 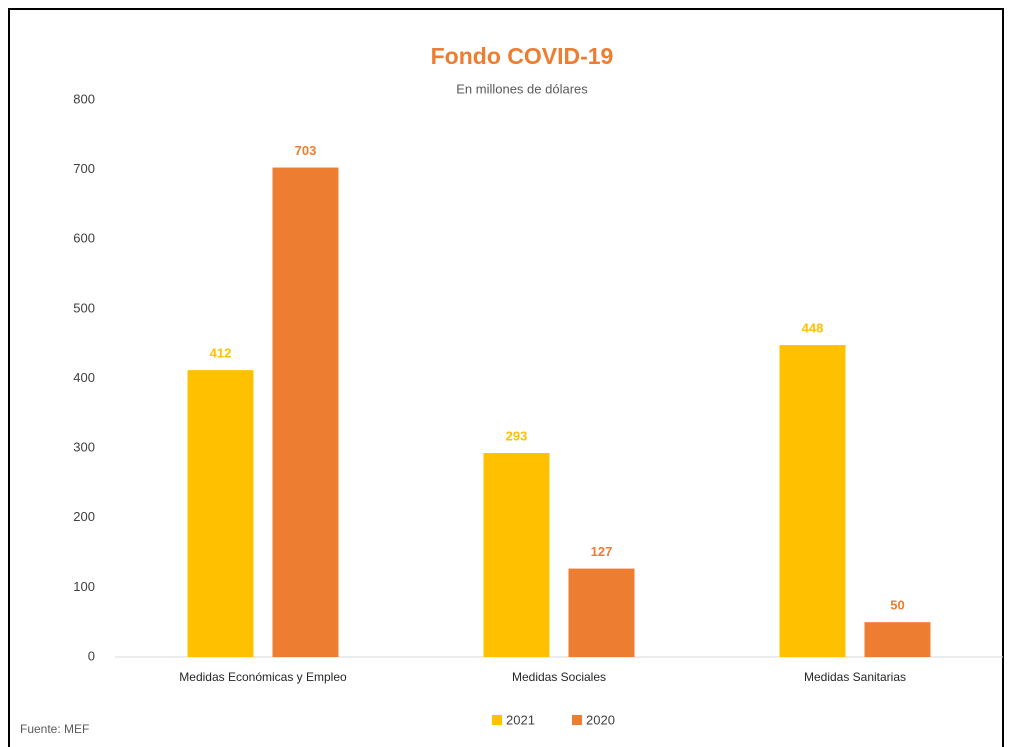 What do you see at coordinates (84, 238) in the screenshot?
I see `y-tick-label: 600` at bounding box center [84, 238].